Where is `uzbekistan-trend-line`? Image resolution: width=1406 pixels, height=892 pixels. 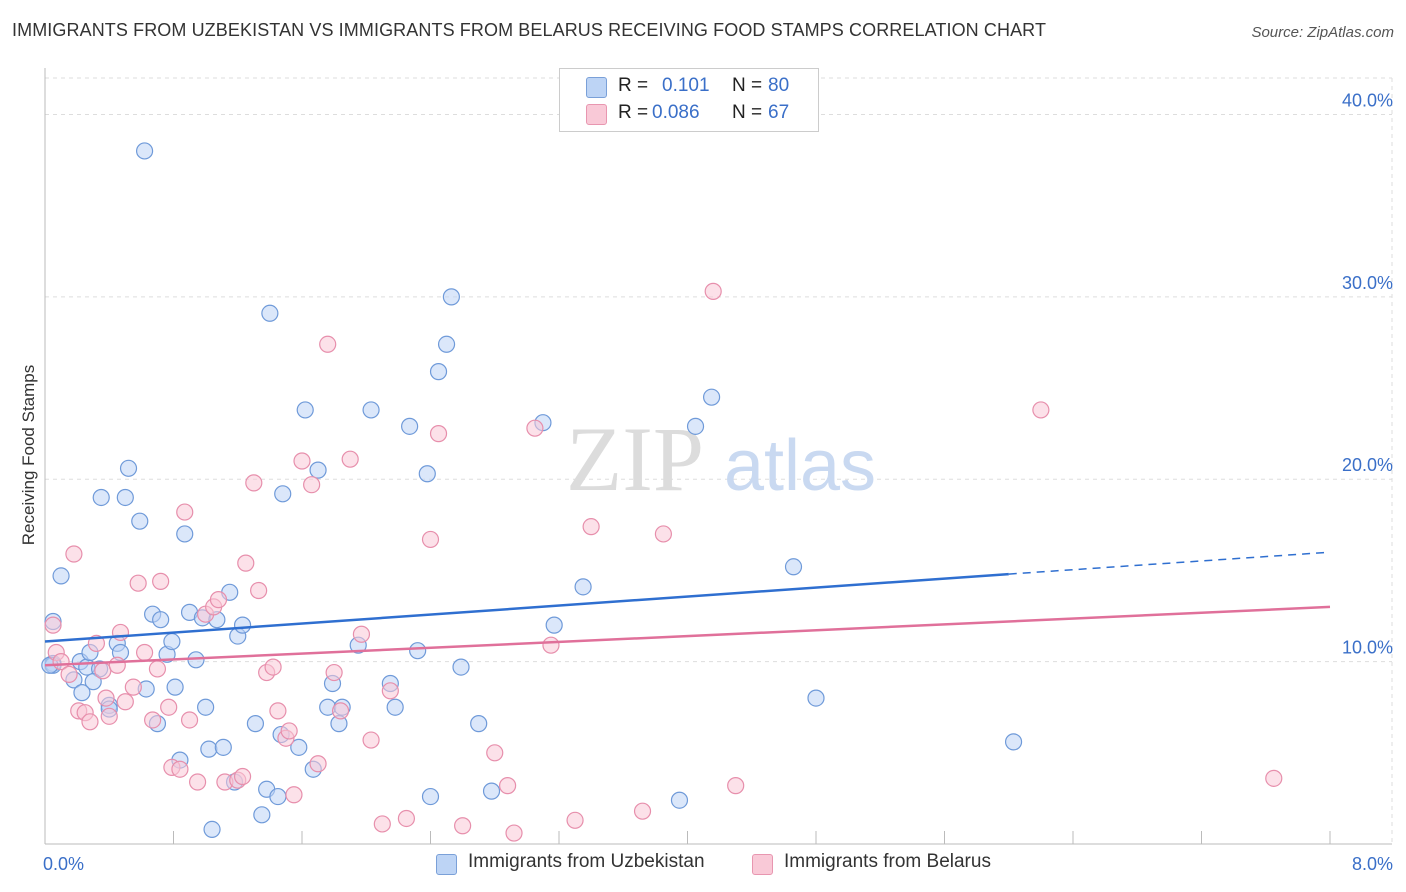
uzbekistan-trend-line is located at coordinates (526, 607).